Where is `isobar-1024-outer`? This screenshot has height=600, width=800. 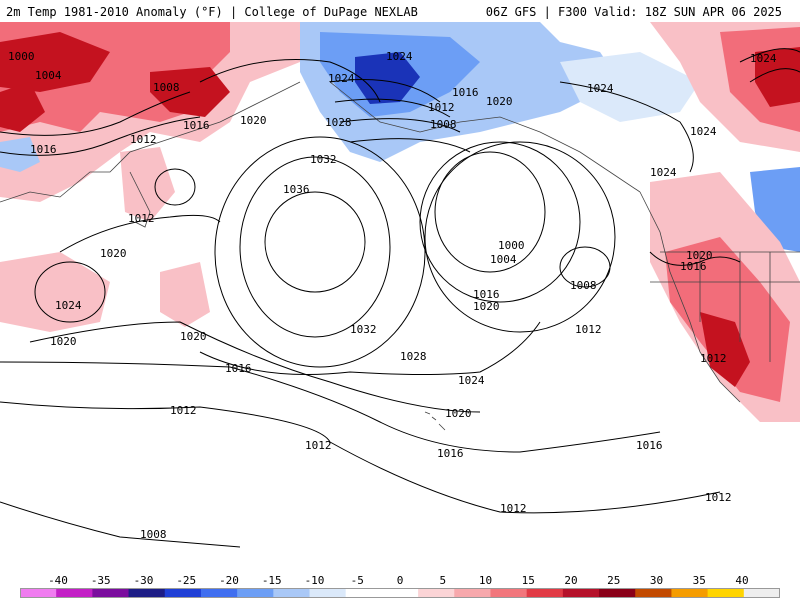 isobar-1024-outer is located at coordinates (370, 348).